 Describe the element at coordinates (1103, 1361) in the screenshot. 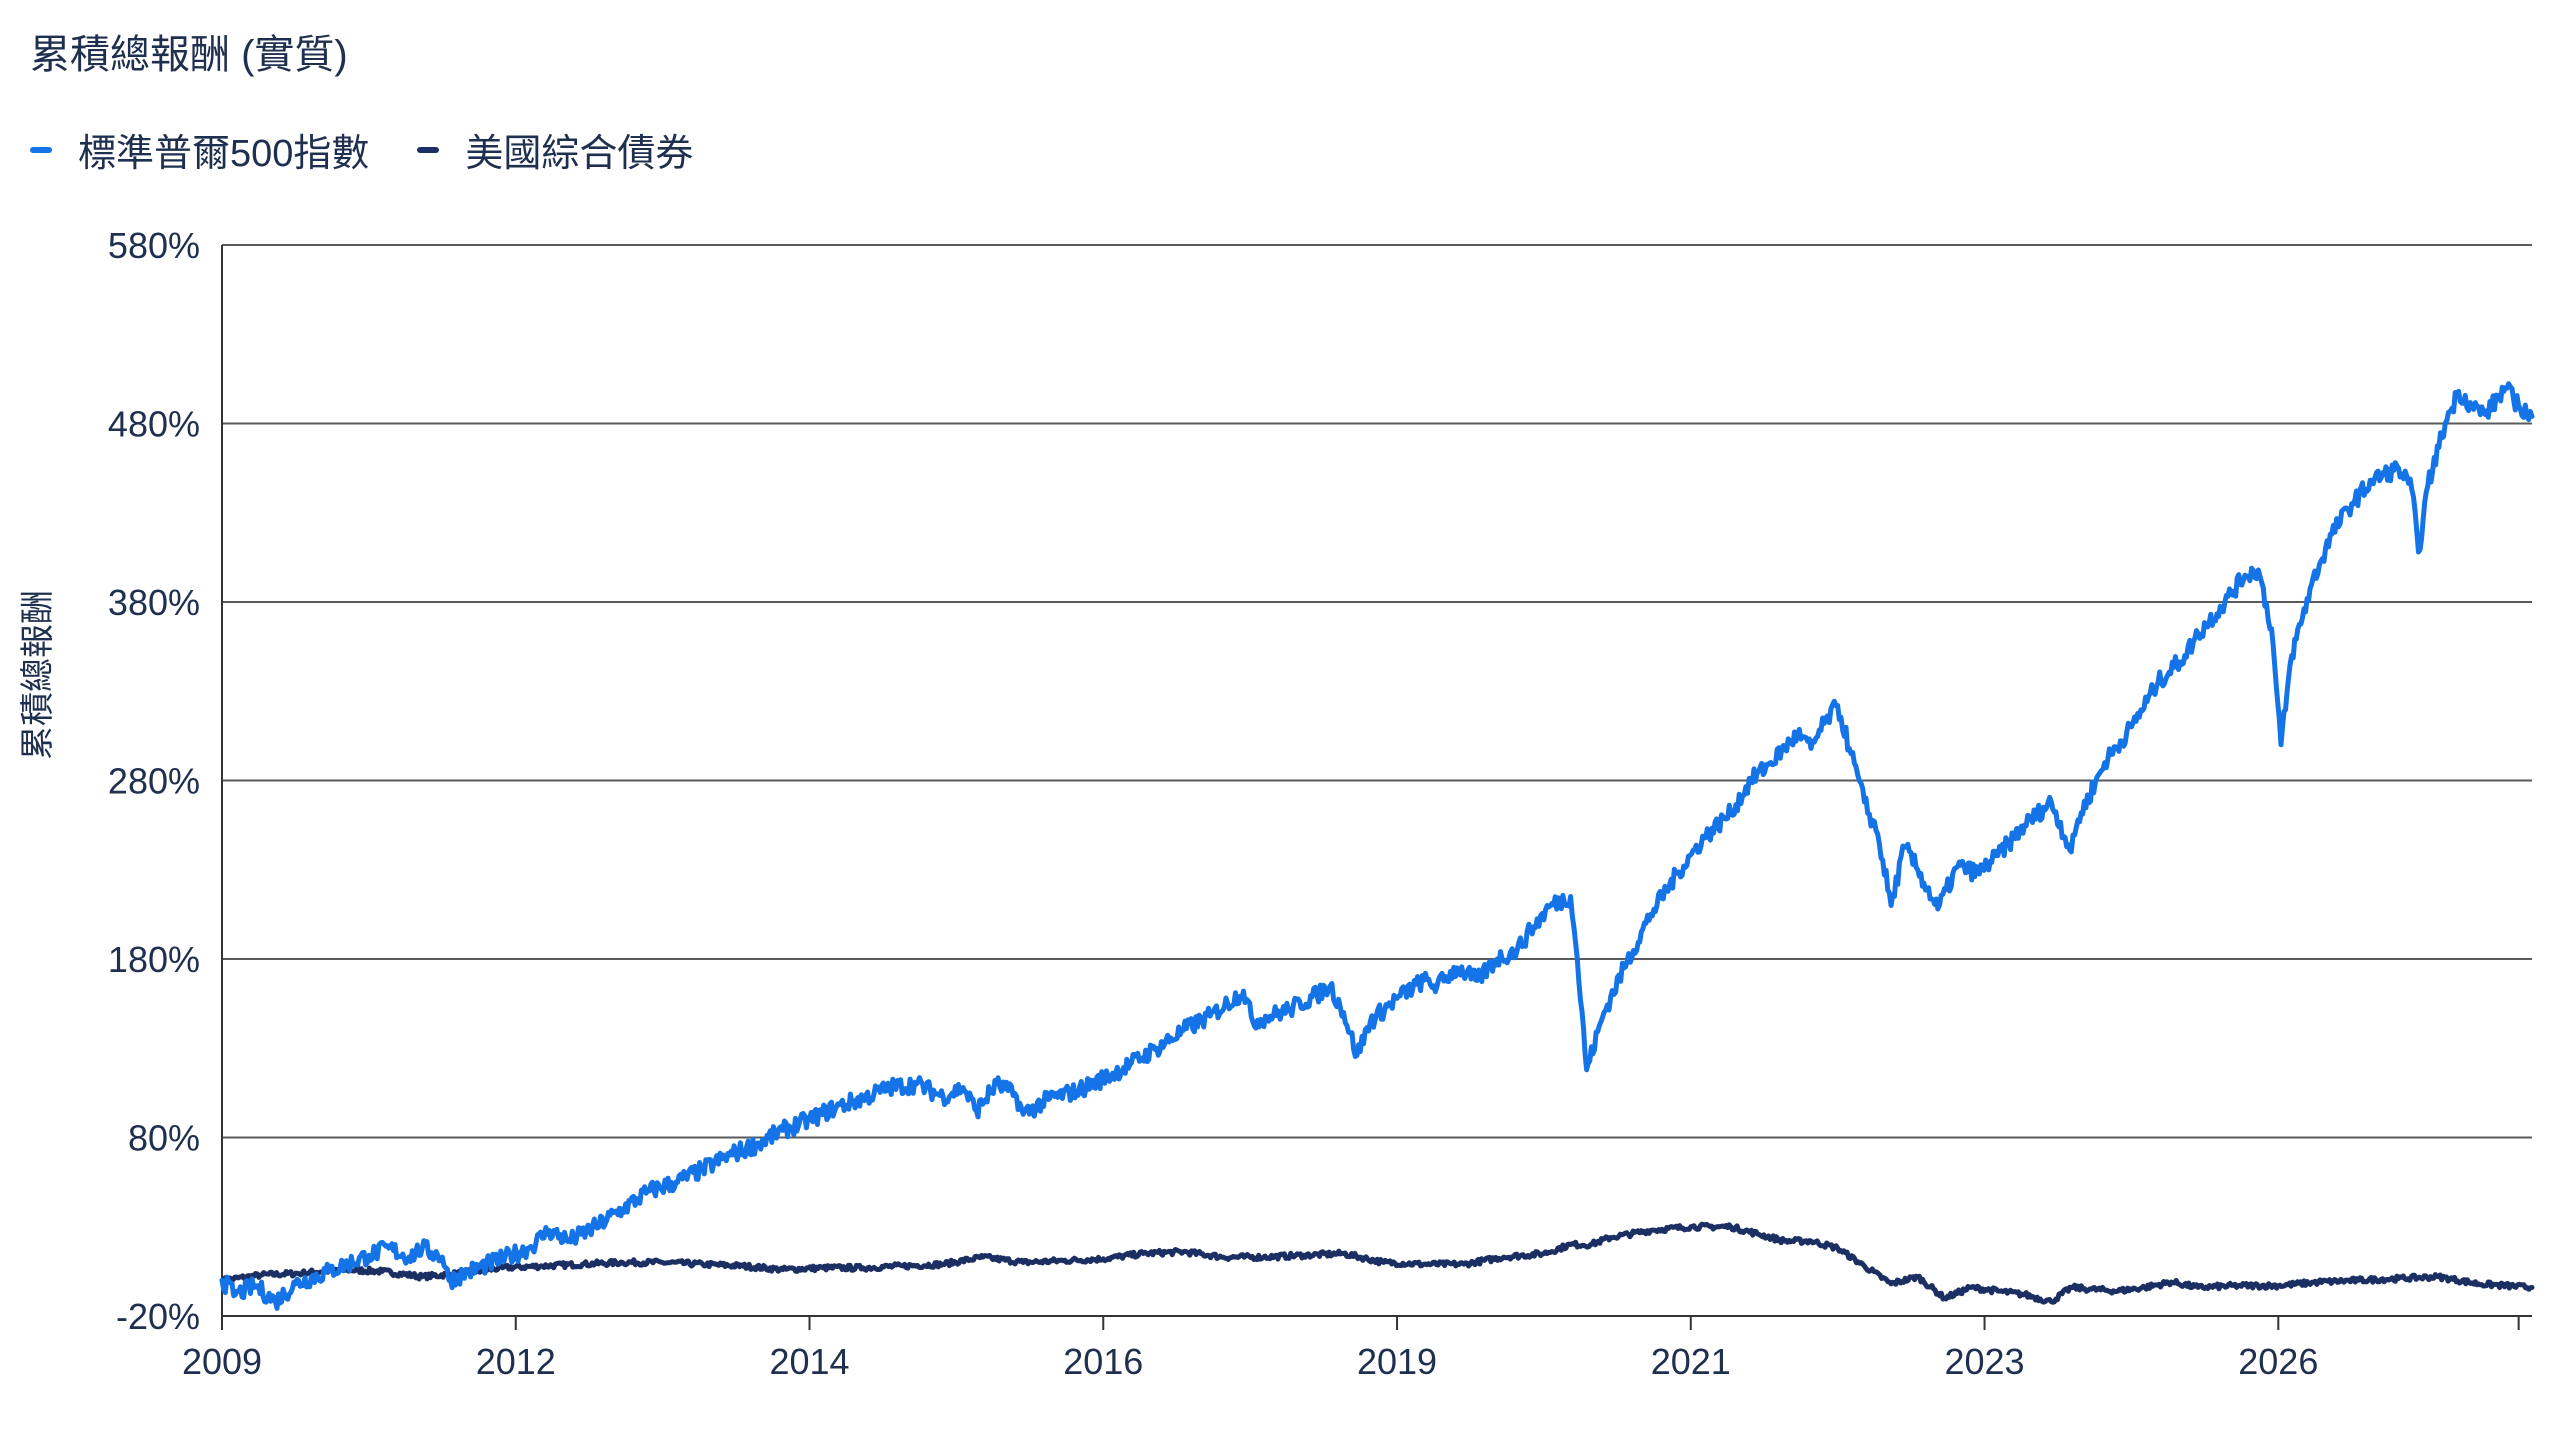

I see `x-tick-label: 2016` at that location.